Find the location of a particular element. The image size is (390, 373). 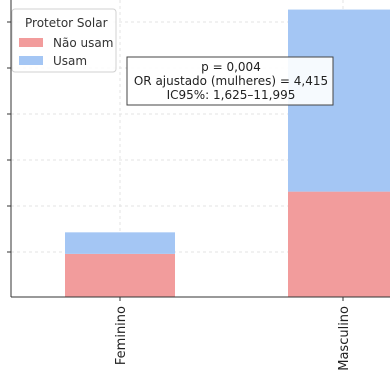

bar-feminino-nao-usam is located at coordinates (120, 275).